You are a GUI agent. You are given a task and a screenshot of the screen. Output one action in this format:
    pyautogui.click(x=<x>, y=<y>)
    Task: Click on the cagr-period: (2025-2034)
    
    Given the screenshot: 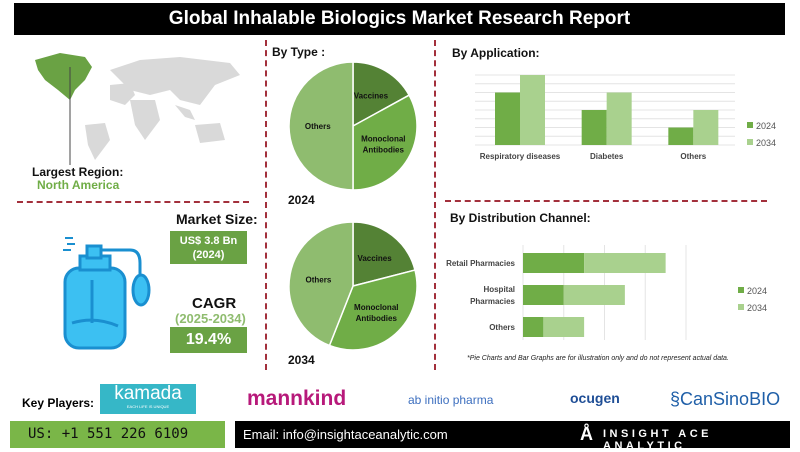 What is the action you would take?
    pyautogui.click(x=210, y=318)
    